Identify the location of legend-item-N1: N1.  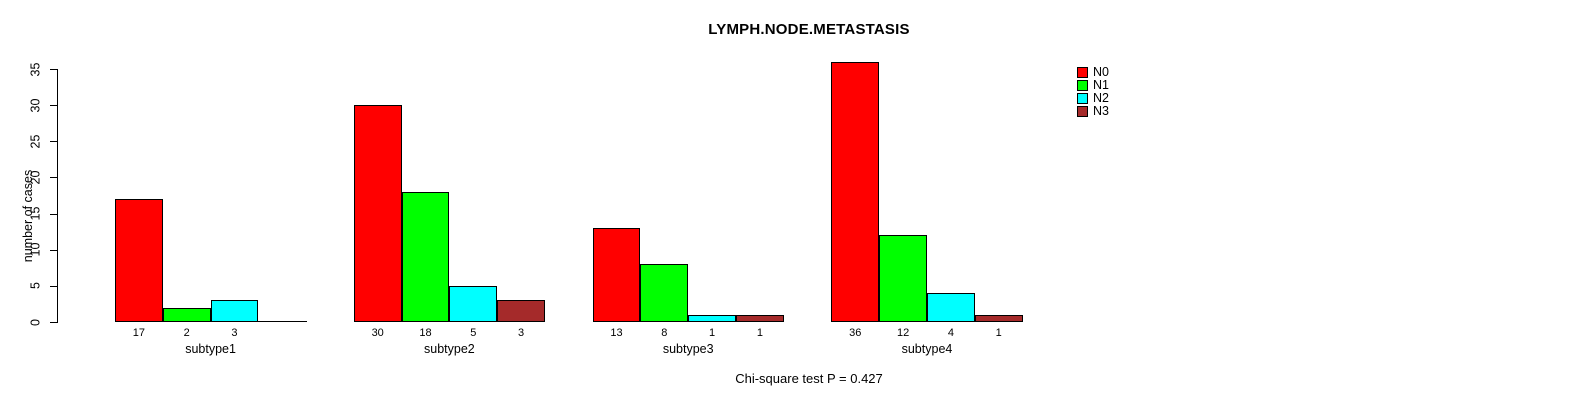
(1093, 85).